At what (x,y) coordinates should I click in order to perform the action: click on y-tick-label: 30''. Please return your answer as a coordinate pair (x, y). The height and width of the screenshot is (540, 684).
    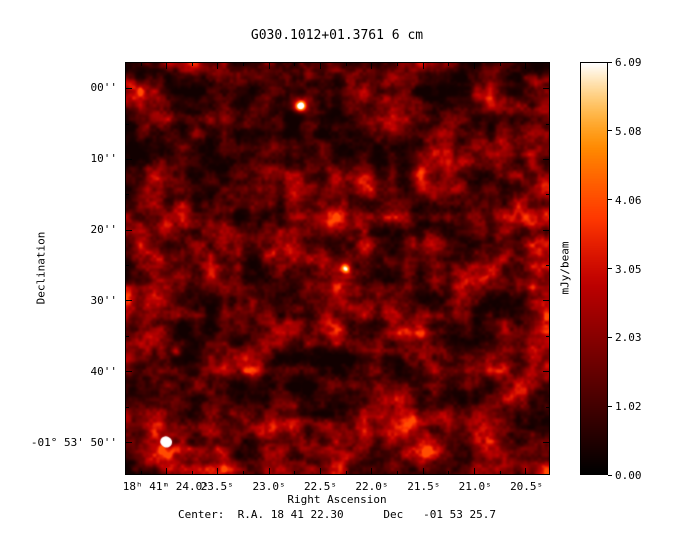
    Looking at the image, I should click on (104, 301).